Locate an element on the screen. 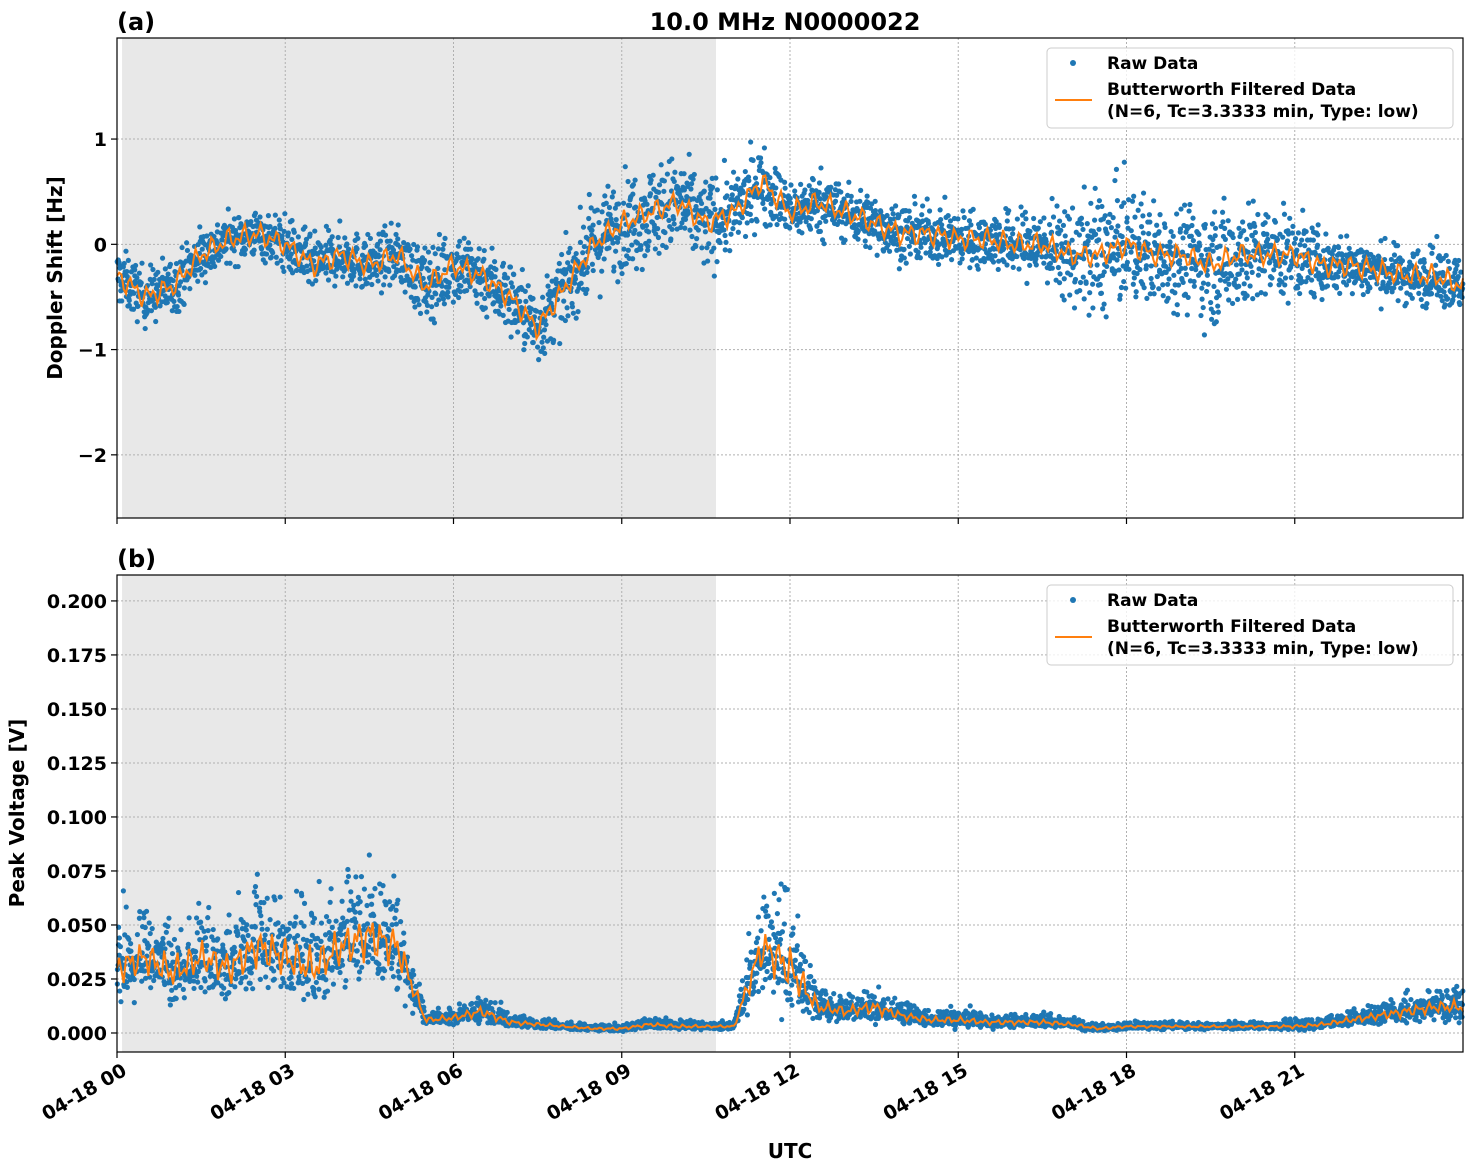 The width and height of the screenshot is (1472, 1172). panel-a-title: 10.0 MHz N0000022 is located at coordinates (785, 22).